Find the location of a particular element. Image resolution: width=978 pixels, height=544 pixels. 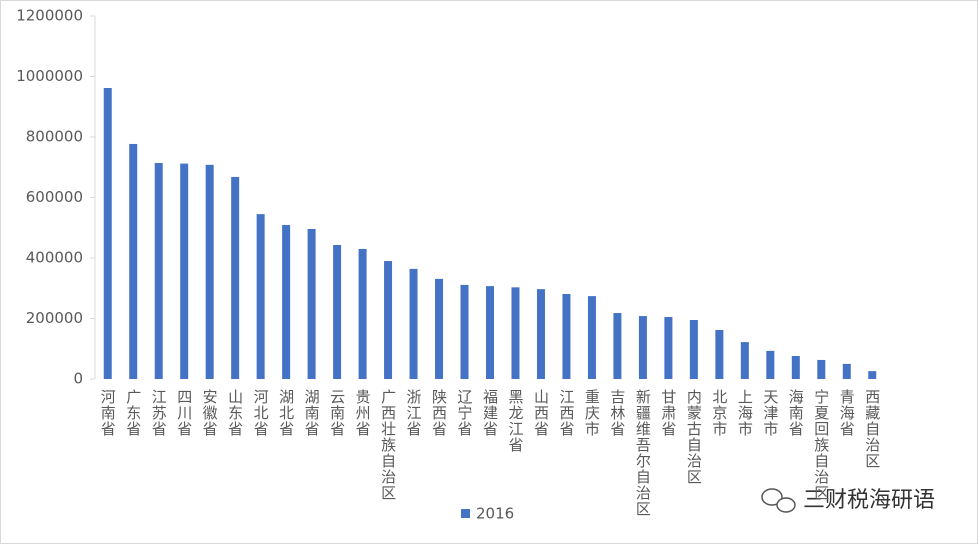

x-tick-label: 北京市 is located at coordinates (719, 413).